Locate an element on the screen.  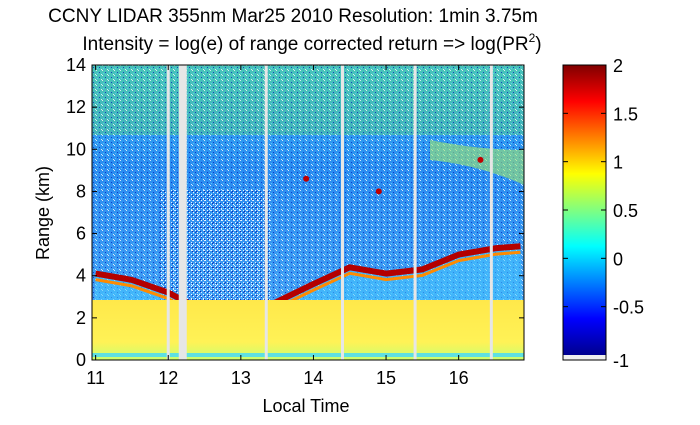
colorbar-nodata-swatch is located at coordinates (584, 357).